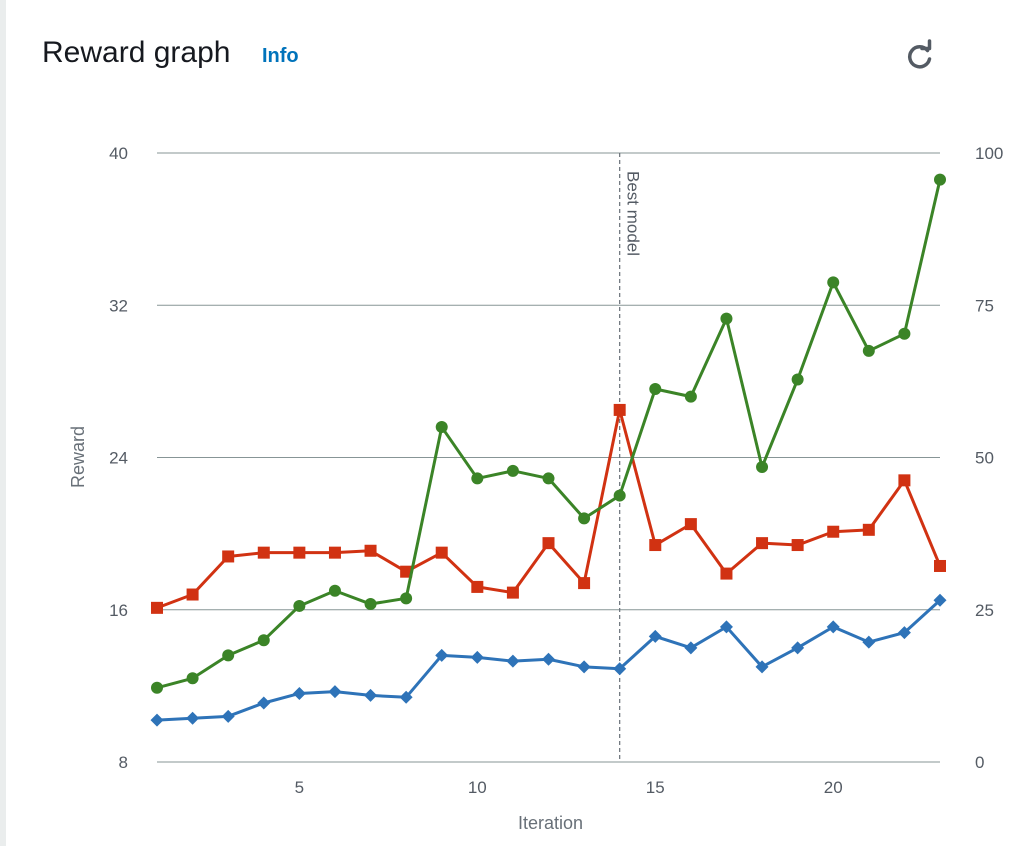 This screenshot has height=846, width=1024. I want to click on x-tick-label: 20, so click(833, 787).